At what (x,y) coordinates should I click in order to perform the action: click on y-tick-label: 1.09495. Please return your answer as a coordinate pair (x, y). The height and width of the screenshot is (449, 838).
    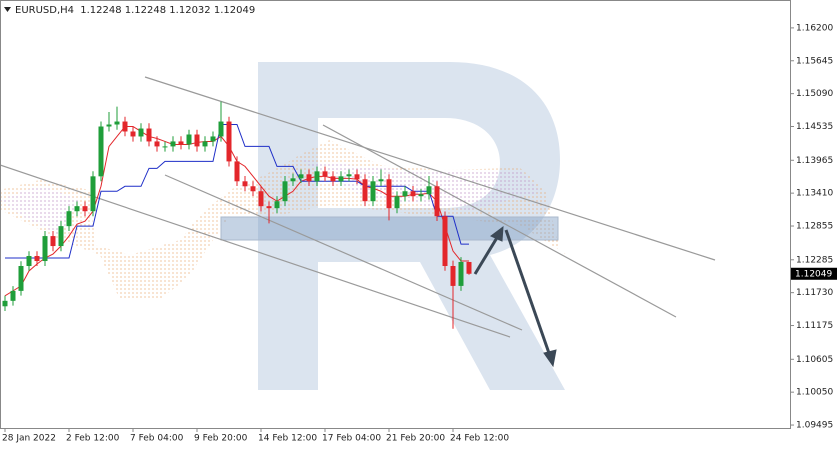
    Looking at the image, I should click on (814, 426).